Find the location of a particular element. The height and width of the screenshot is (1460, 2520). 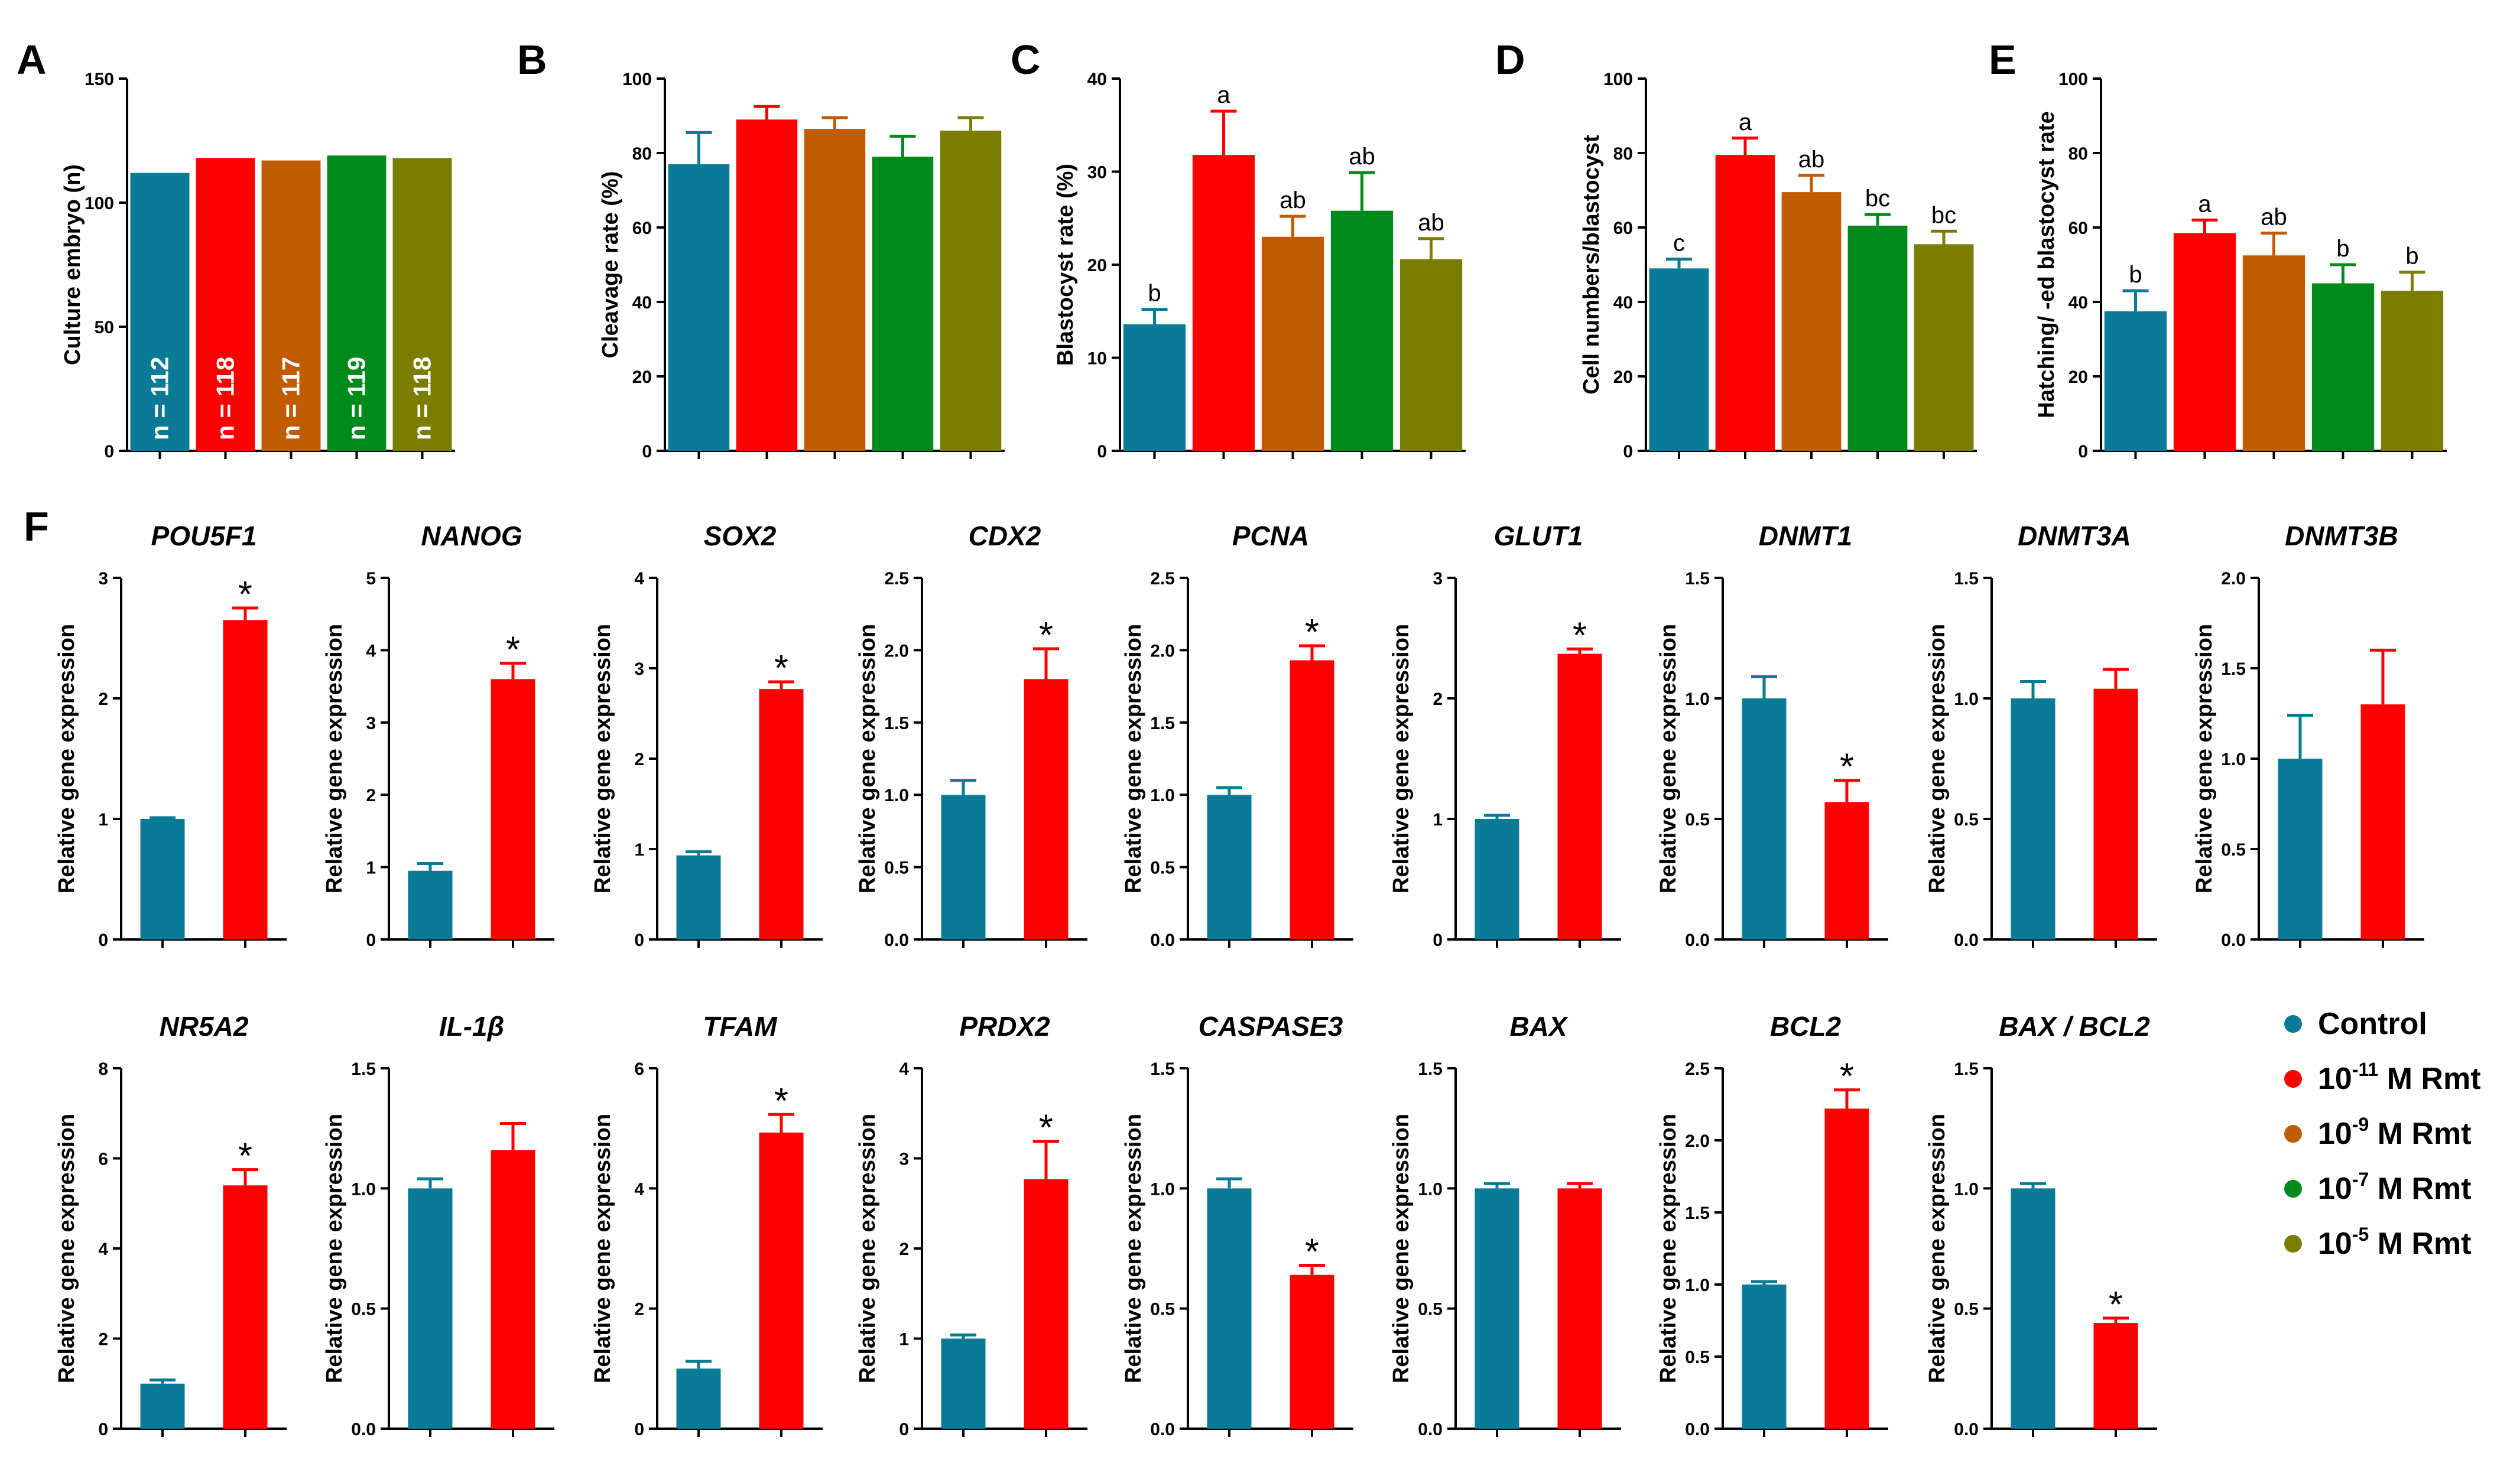

legend-label: Control is located at coordinates (2372, 1024).